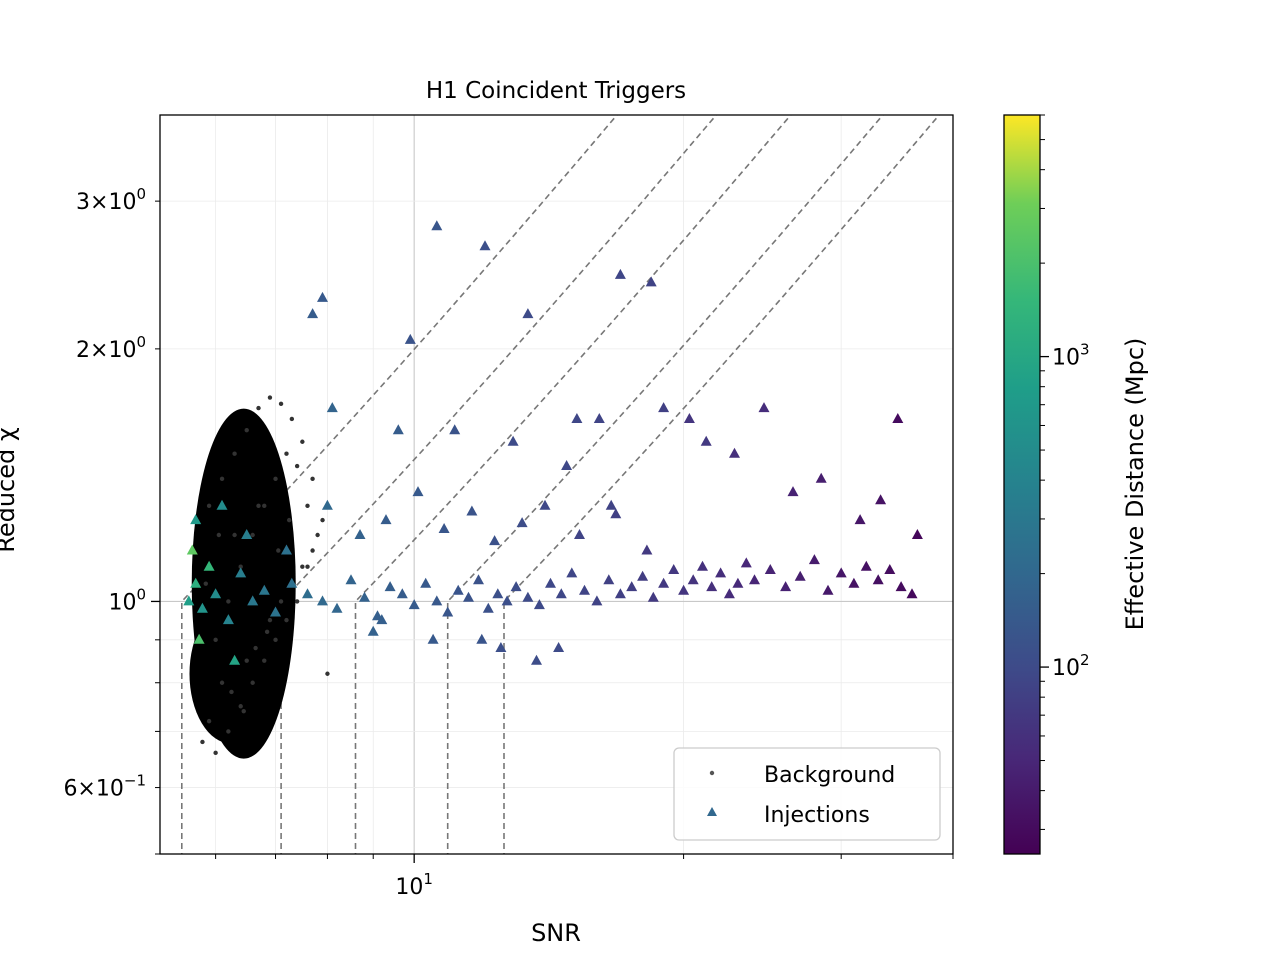 This screenshot has height=964, width=1280. I want to click on colorbar, so click(1022, 484).